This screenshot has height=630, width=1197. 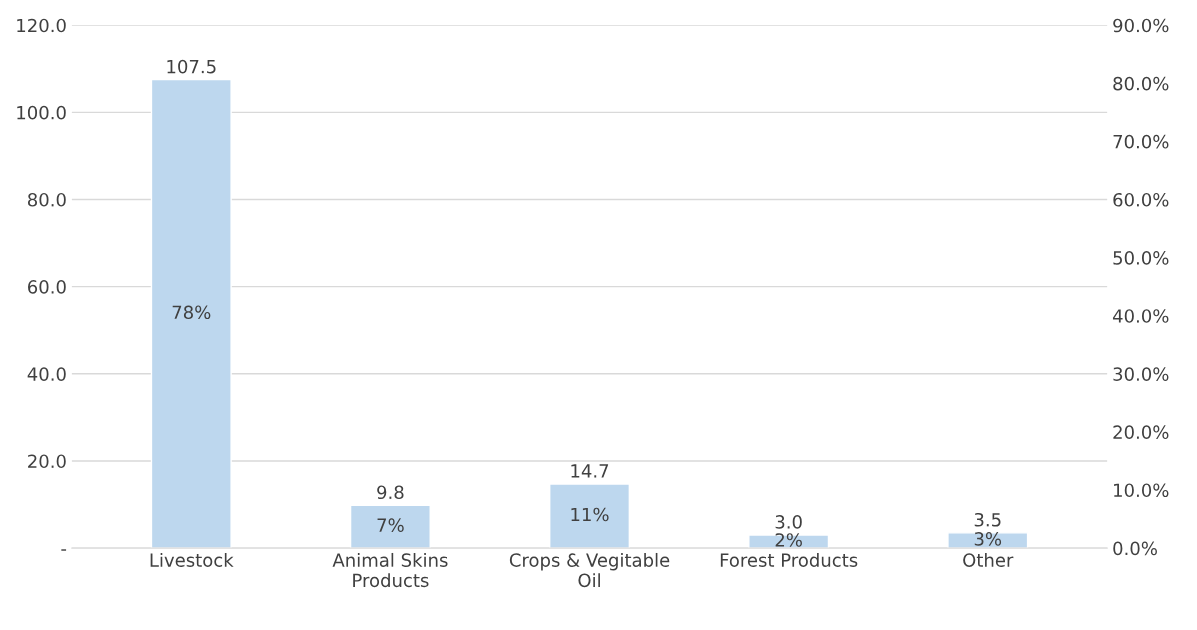 What do you see at coordinates (788, 540) in the screenshot?
I see `annotation: 2%` at bounding box center [788, 540].